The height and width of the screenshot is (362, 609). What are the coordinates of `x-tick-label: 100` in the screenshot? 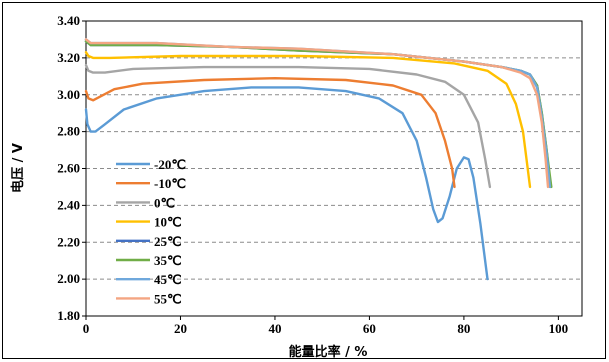 It's located at (559, 328).